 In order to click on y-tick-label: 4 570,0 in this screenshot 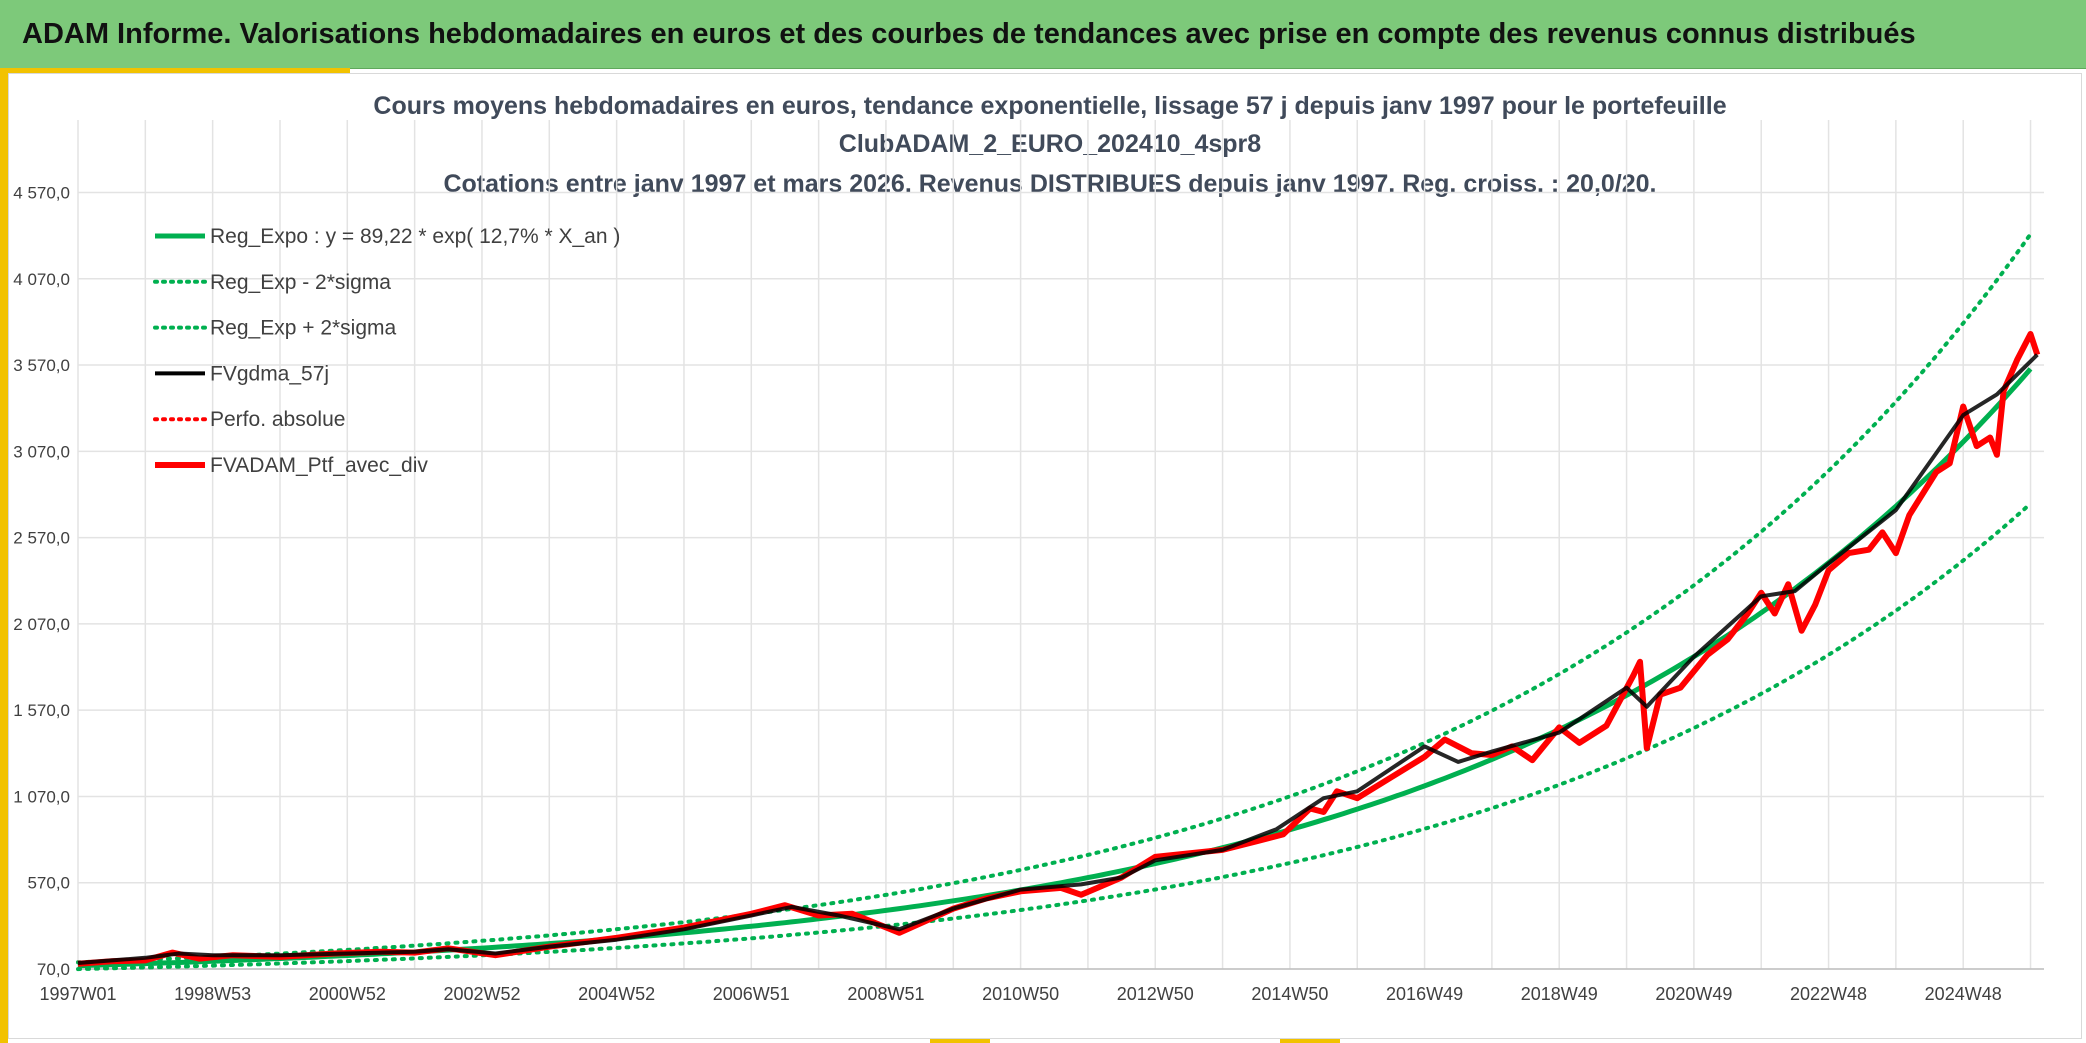, I will do `click(41, 192)`.